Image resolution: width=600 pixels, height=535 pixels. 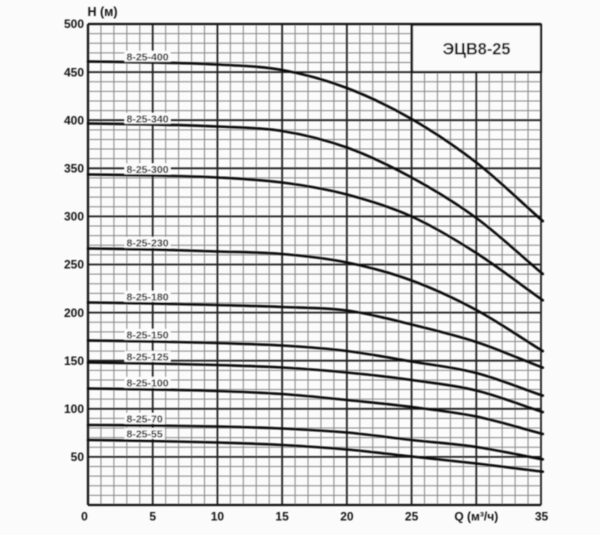 What do you see at coordinates (347, 517) in the screenshot?
I see `svg-text: 20` at bounding box center [347, 517].